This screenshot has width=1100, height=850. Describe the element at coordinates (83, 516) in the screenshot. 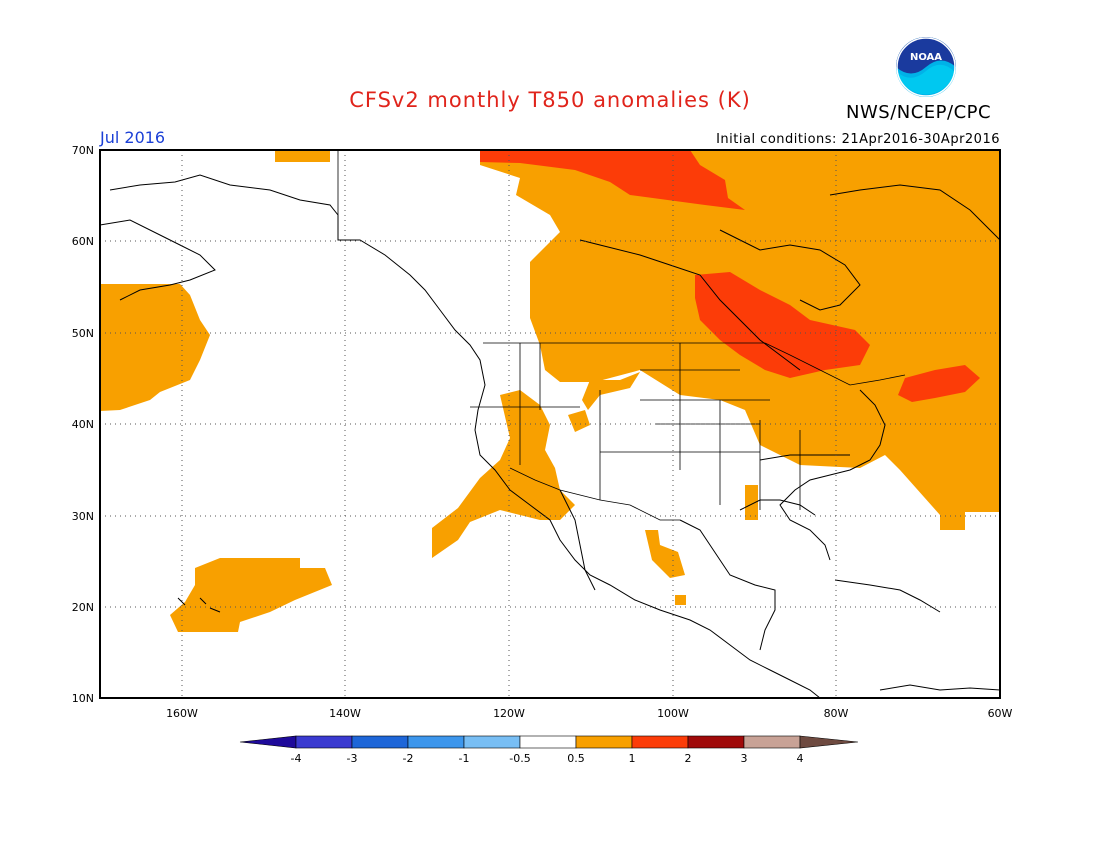

I see `lat-label: 30N` at that location.